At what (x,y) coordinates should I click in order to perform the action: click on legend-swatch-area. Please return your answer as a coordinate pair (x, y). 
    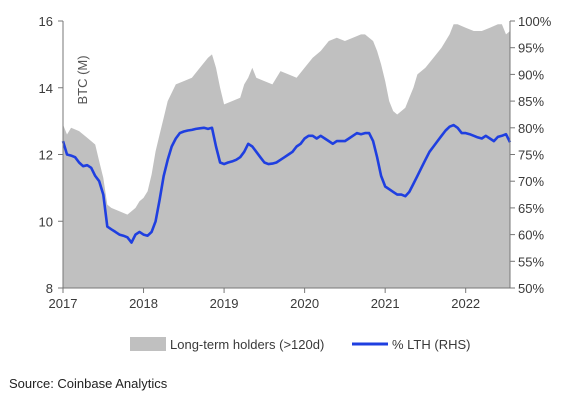
    Looking at the image, I should click on (148, 344).